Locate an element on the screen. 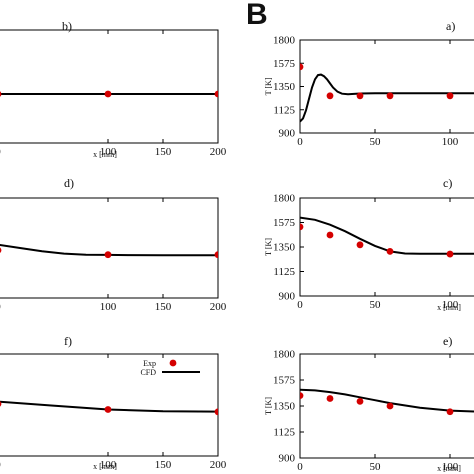 The width and height of the screenshot is (474, 474). chart-c: 0 50 100 900 1125 1350 1575 1800 T [K] x [mm] c) is located at coordinates (369, 244).